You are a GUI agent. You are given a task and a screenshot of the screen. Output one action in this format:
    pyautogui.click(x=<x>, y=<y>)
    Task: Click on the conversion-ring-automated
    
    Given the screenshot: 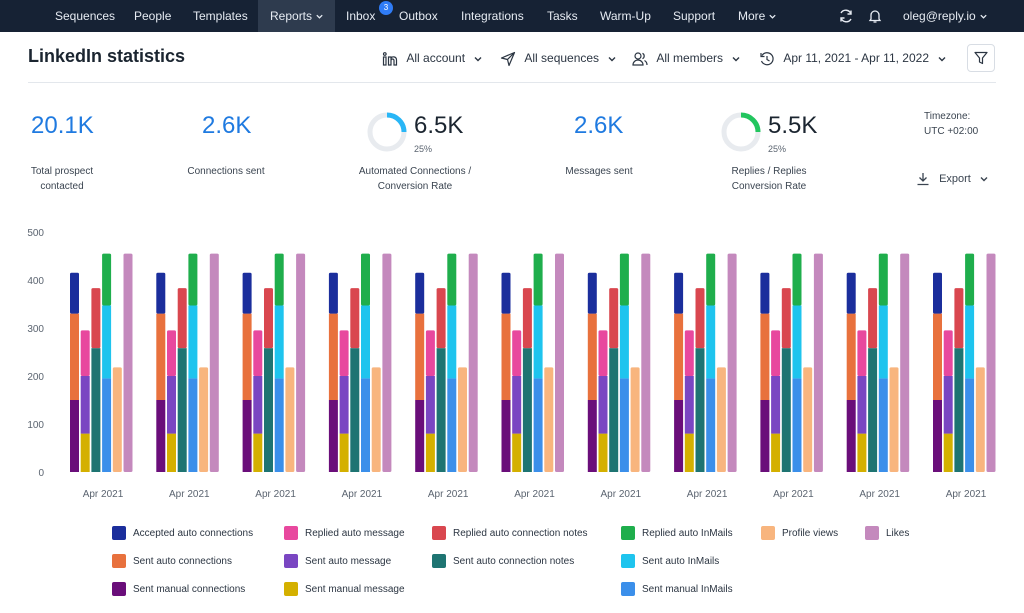 What is the action you would take?
    pyautogui.click(x=387, y=132)
    